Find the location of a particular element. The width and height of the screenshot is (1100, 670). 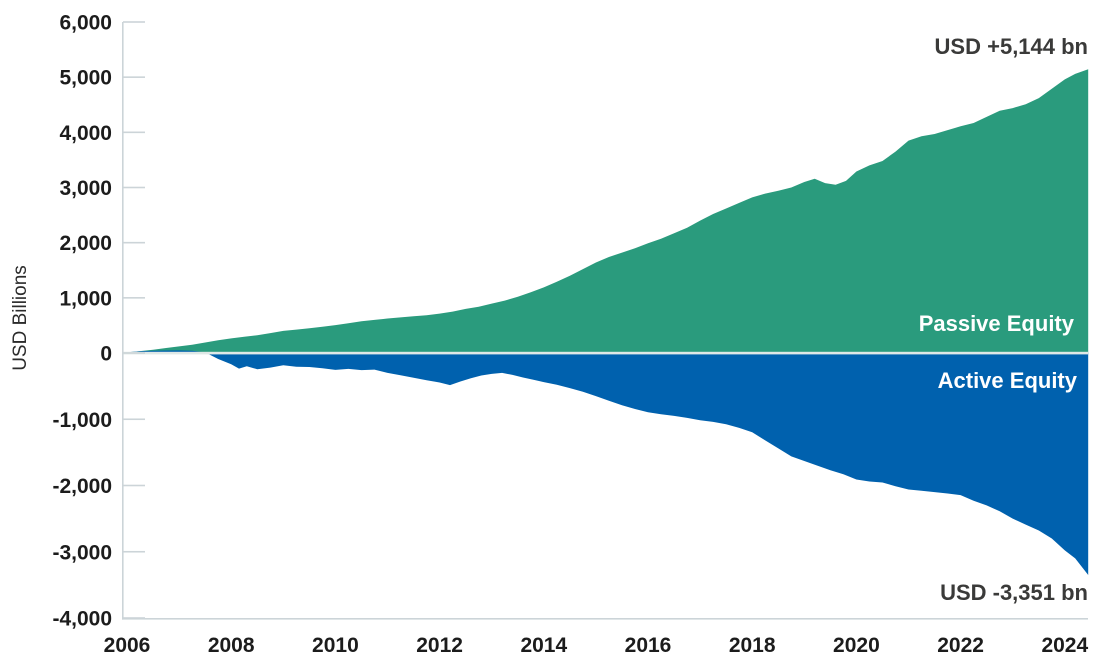

y-tick-label: 4,000 is located at coordinates (85, 133).